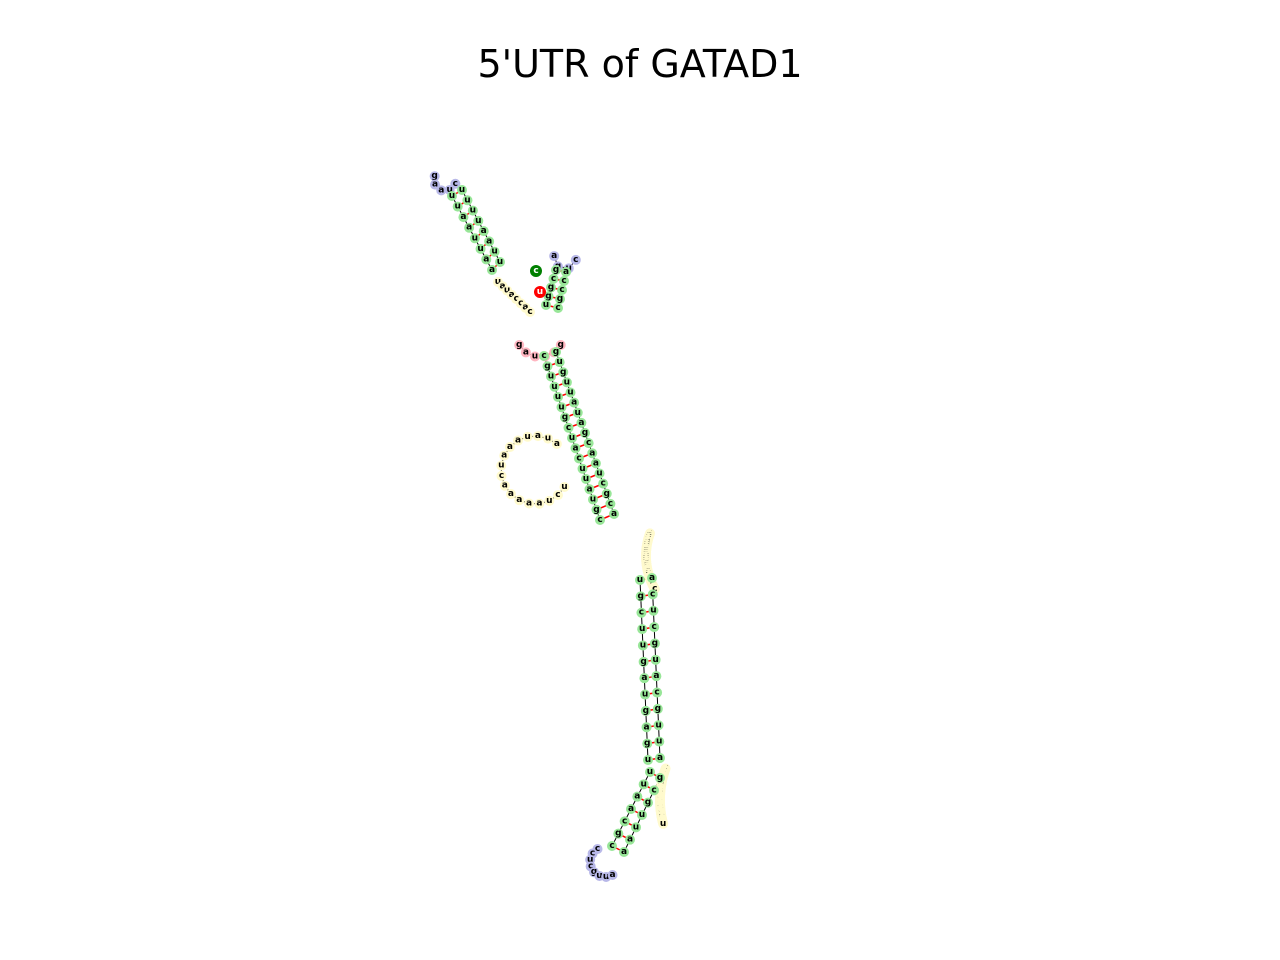  What do you see at coordinates (526, 352) in the screenshot?
I see `interior-loop-nucleotide-label: a` at bounding box center [526, 352].